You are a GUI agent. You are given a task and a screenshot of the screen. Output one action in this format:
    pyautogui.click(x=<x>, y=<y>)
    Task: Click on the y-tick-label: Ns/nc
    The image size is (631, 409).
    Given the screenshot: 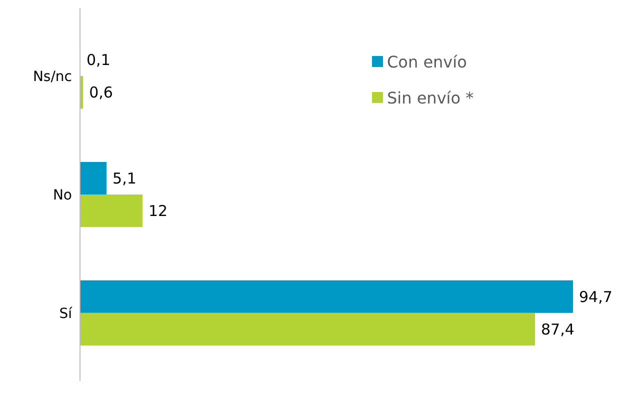 What is the action you would take?
    pyautogui.click(x=52, y=76)
    